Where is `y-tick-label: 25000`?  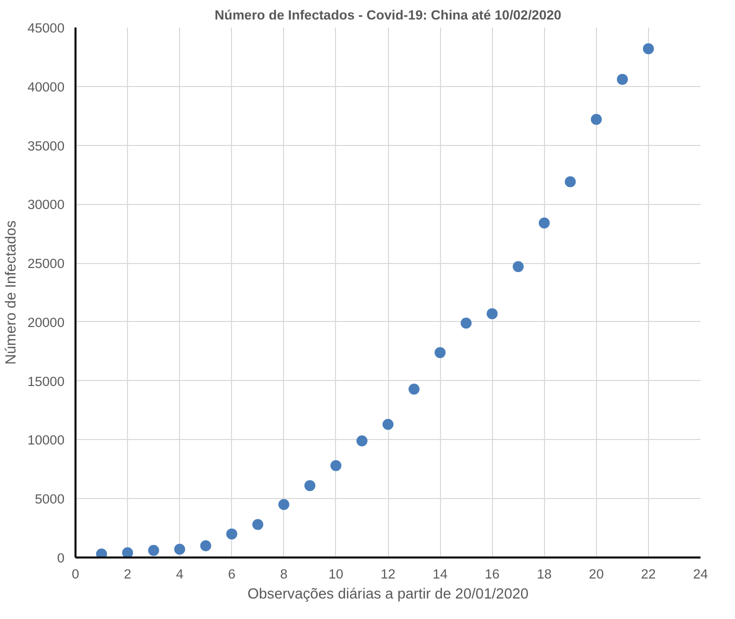 y-tick-label: 25000 is located at coordinates (45, 264).